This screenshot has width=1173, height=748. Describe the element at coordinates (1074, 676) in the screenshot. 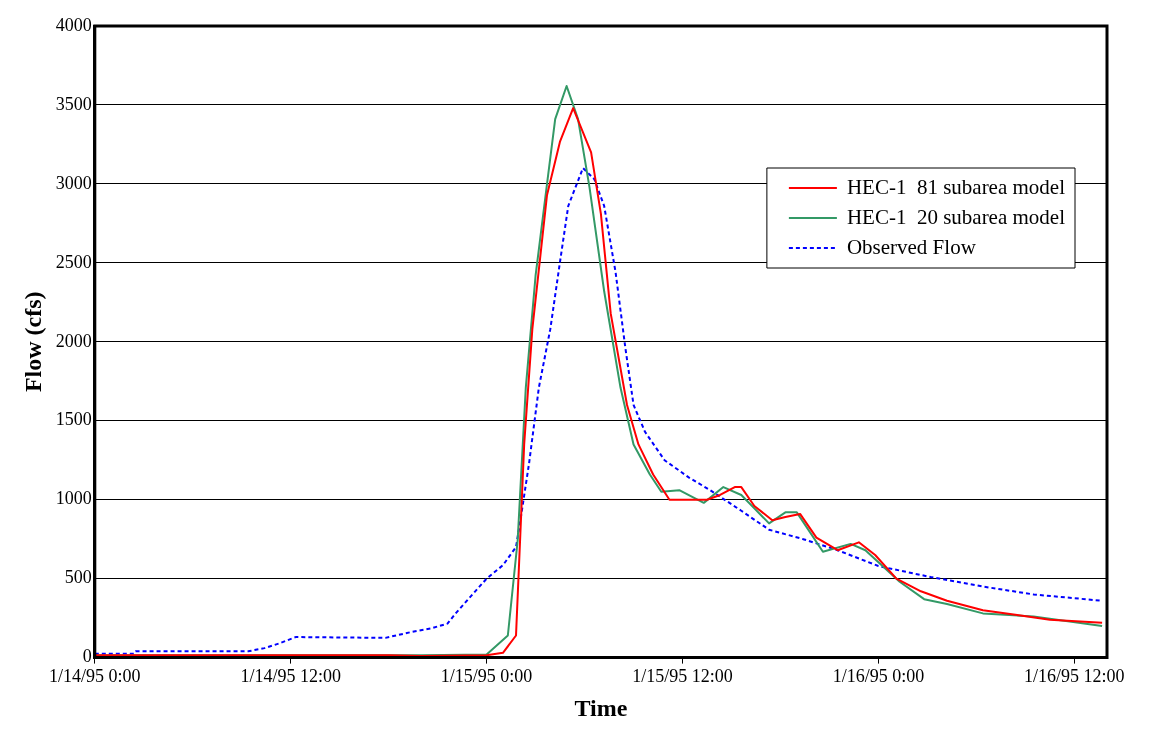

I see `x-tick-label: 1/16/95 12:00` at that location.